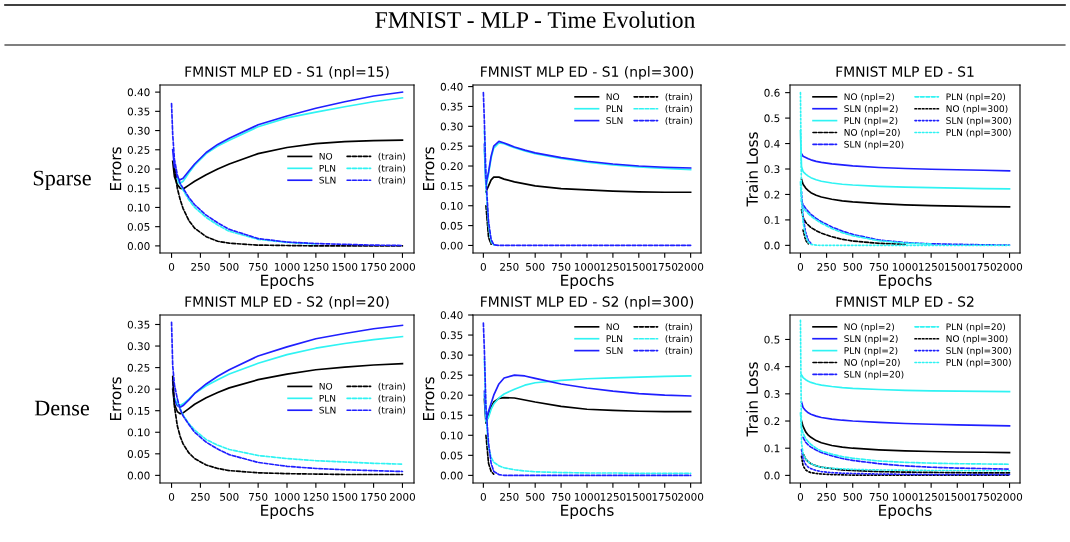 The image size is (1070, 542). I want to click on chart-title: FMNIST MLP ED - S1 (npl=300), so click(587, 73).